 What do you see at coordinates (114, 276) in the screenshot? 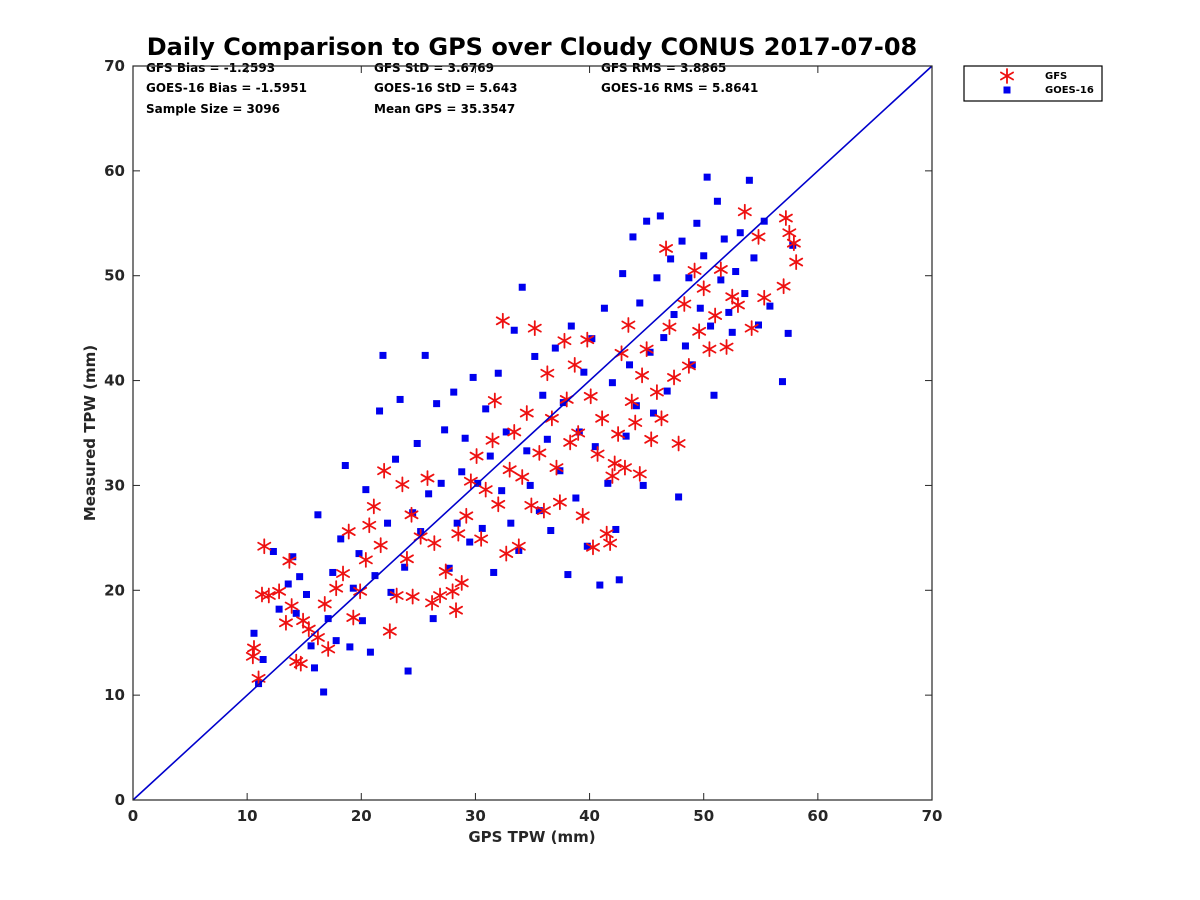
I see `y-tick-label: 50` at bounding box center [114, 276].